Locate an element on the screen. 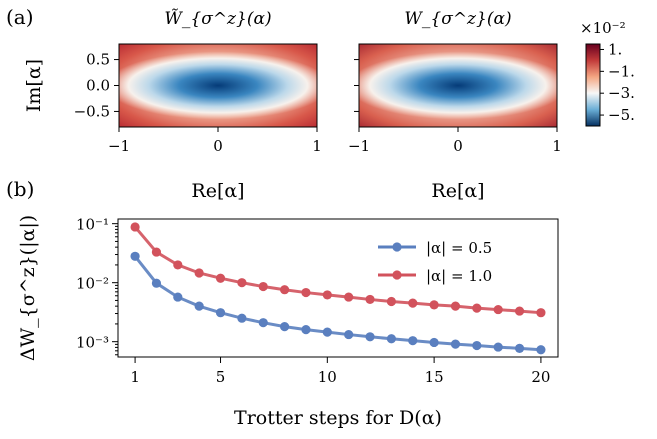 The width and height of the screenshot is (657, 439). heatmap-left-xtick-label: 1 is located at coordinates (317, 146).